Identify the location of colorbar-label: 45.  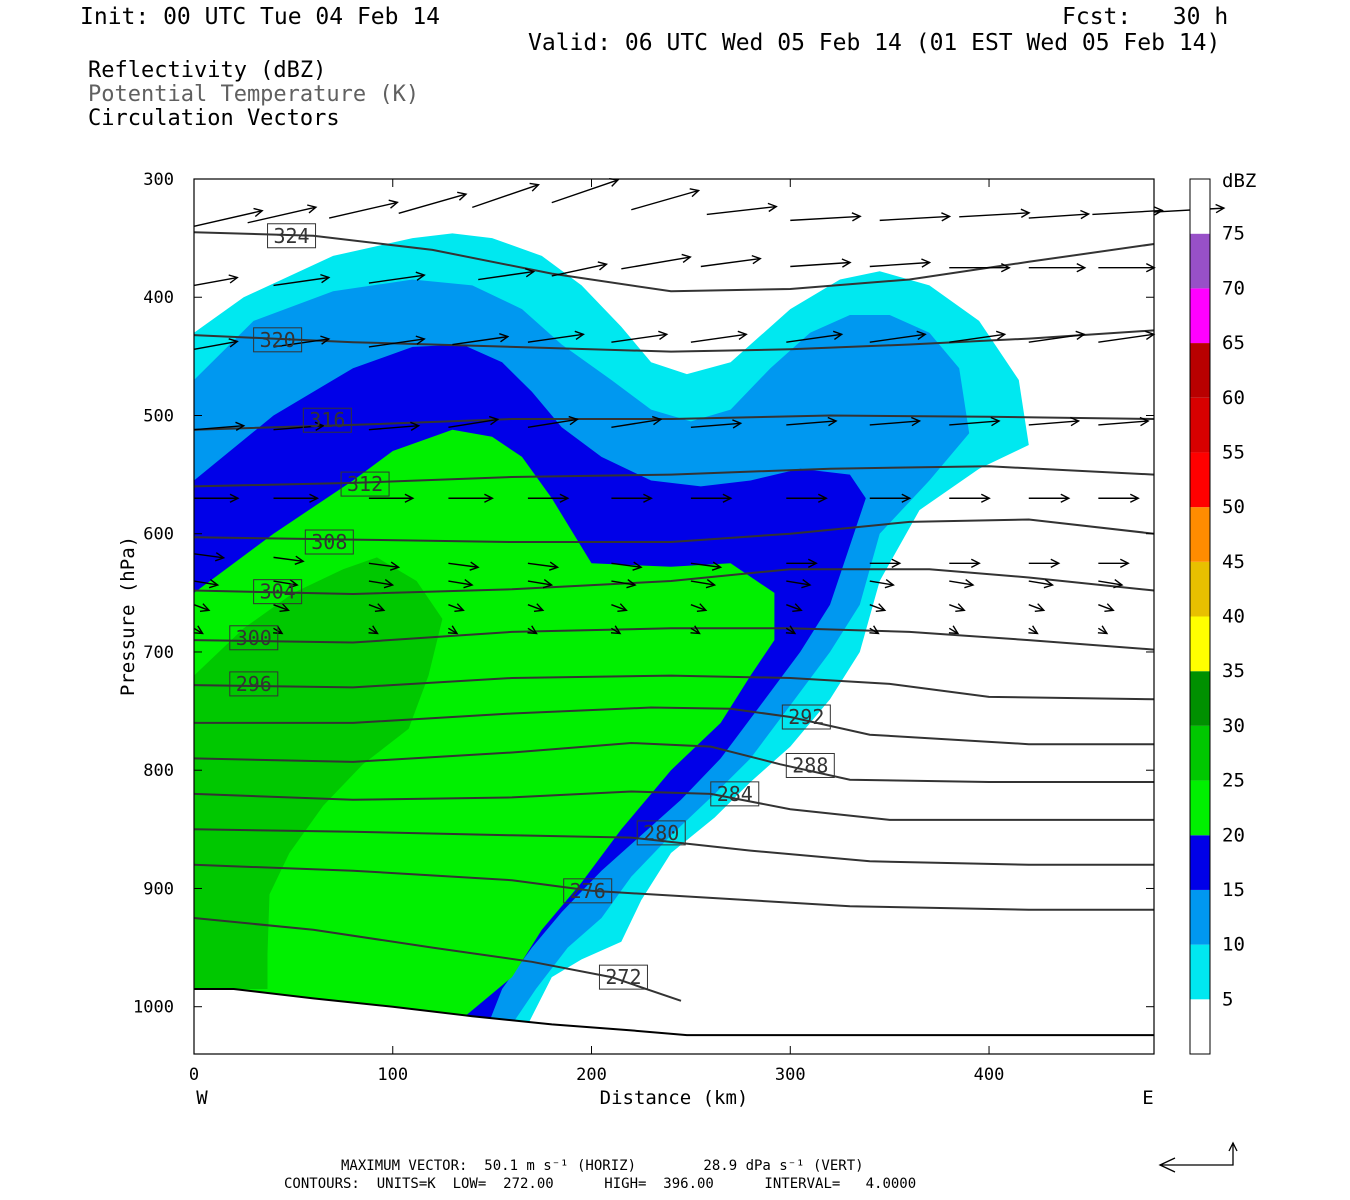
(1233, 562).